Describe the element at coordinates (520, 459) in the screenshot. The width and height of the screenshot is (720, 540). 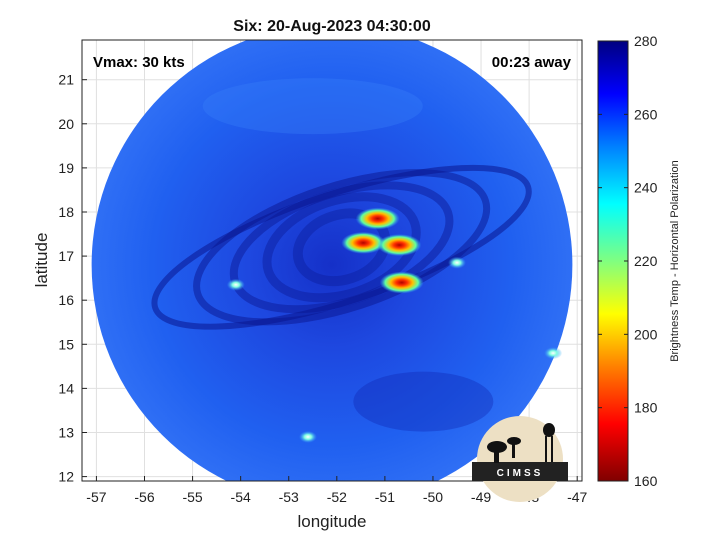
I see `cimss-logo: CIMSS` at that location.